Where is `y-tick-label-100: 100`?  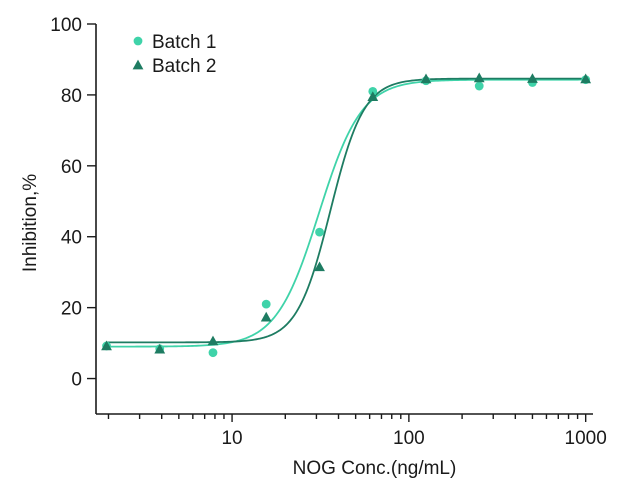
y-tick-label-100: 100 is located at coordinates (66, 25).